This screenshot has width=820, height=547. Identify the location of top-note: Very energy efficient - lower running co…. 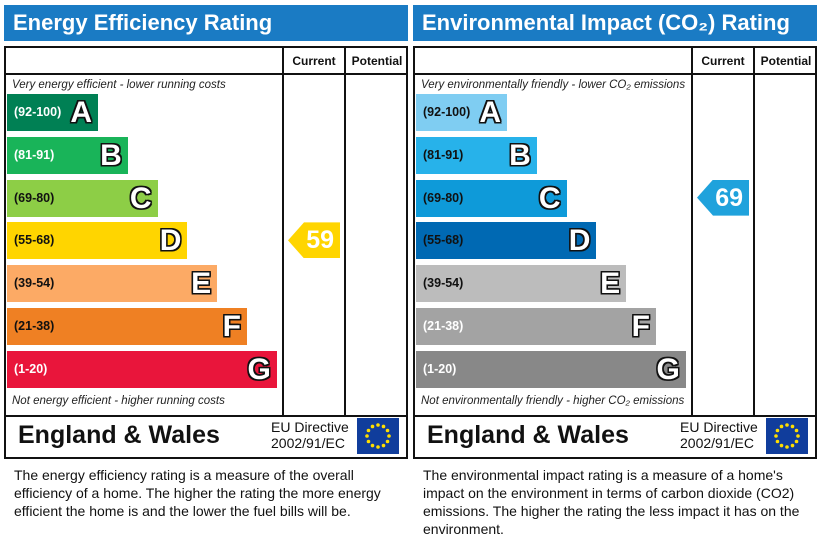
(119, 85).